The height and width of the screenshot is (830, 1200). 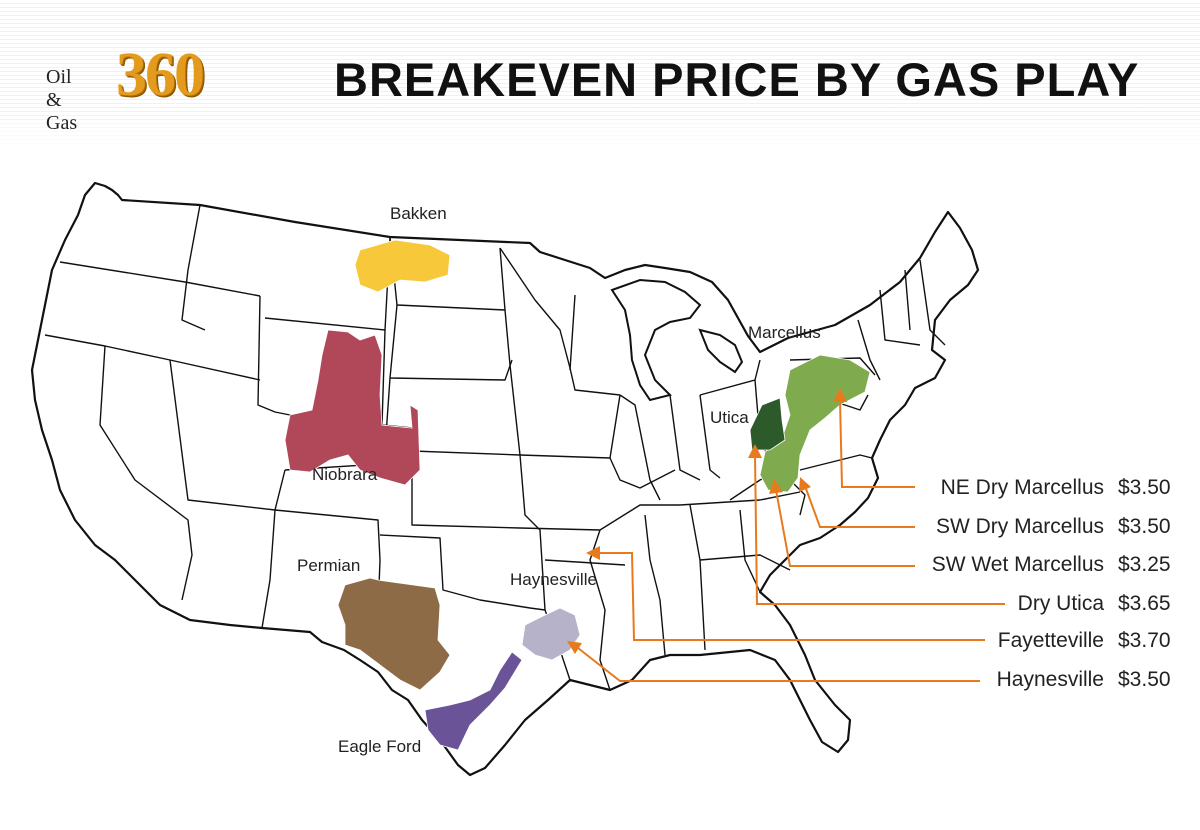 I want to click on niobrara-region, so click(x=352, y=407).